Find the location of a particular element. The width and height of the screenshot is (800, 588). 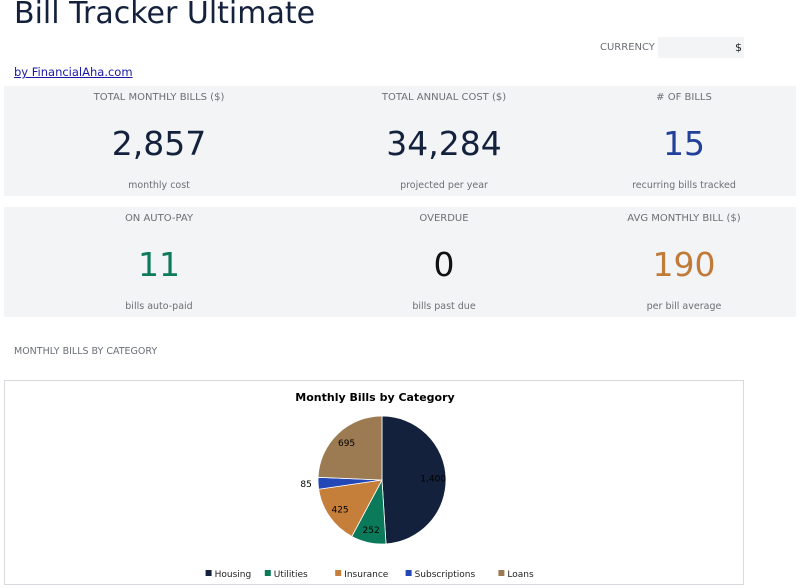

metric-caption: monthly cost is located at coordinates (159, 185).